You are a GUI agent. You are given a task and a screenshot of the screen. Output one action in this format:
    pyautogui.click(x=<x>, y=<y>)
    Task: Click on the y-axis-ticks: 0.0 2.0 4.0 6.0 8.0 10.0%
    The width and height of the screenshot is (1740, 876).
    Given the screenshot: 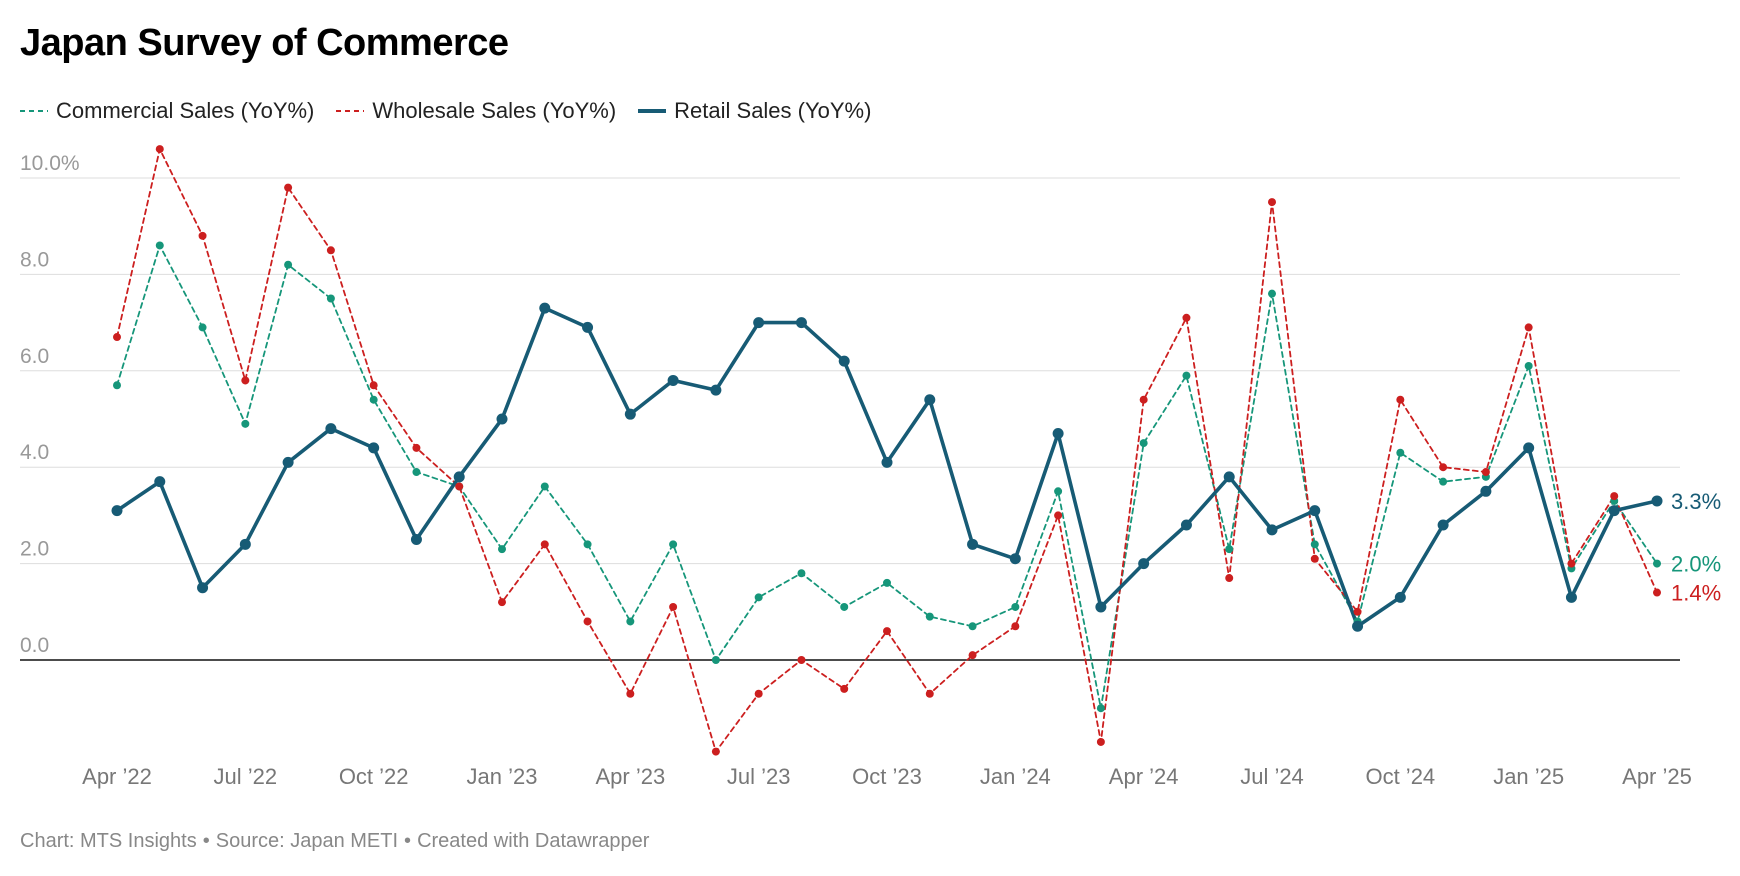 What is the action you would take?
    pyautogui.click(x=50, y=404)
    